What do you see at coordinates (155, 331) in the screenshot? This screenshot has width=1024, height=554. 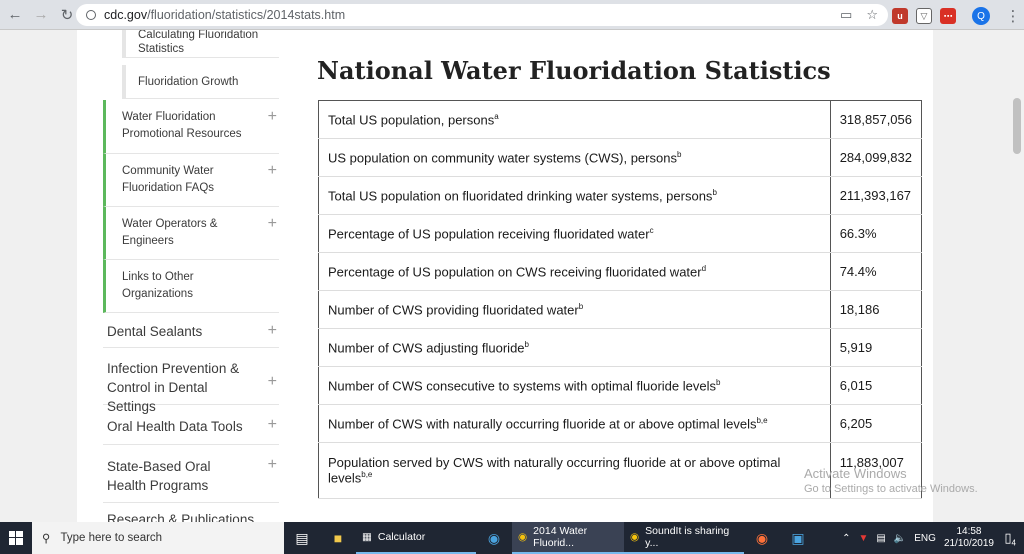 I see `sidebar-item-label: Dental Sealants` at bounding box center [155, 331].